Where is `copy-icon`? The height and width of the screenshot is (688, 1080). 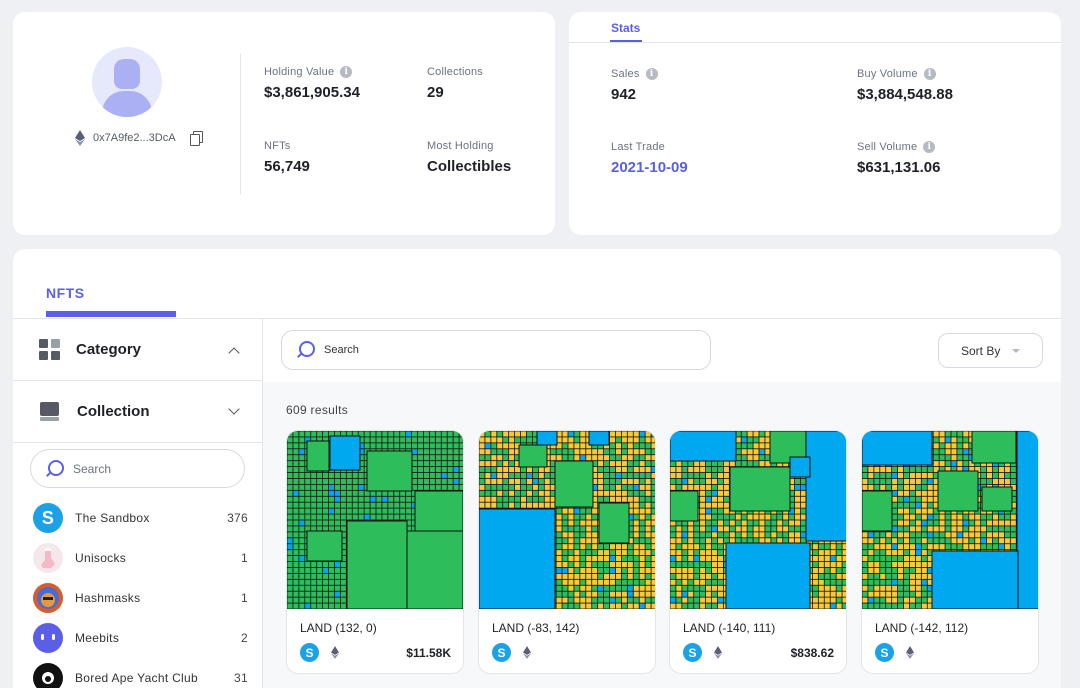 copy-icon is located at coordinates (196, 138).